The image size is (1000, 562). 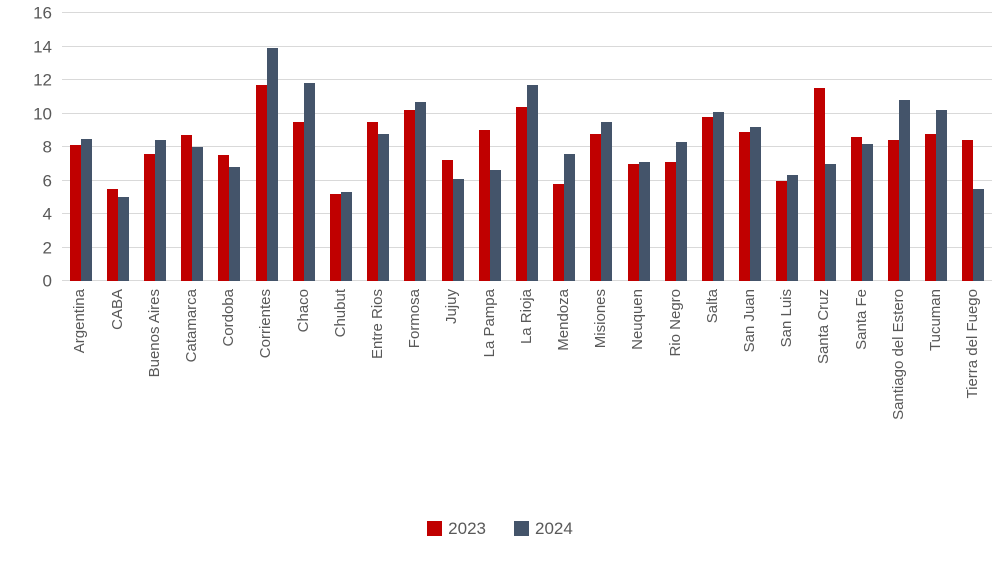 What do you see at coordinates (42, 80) in the screenshot?
I see `y-tick-label: 12` at bounding box center [42, 80].